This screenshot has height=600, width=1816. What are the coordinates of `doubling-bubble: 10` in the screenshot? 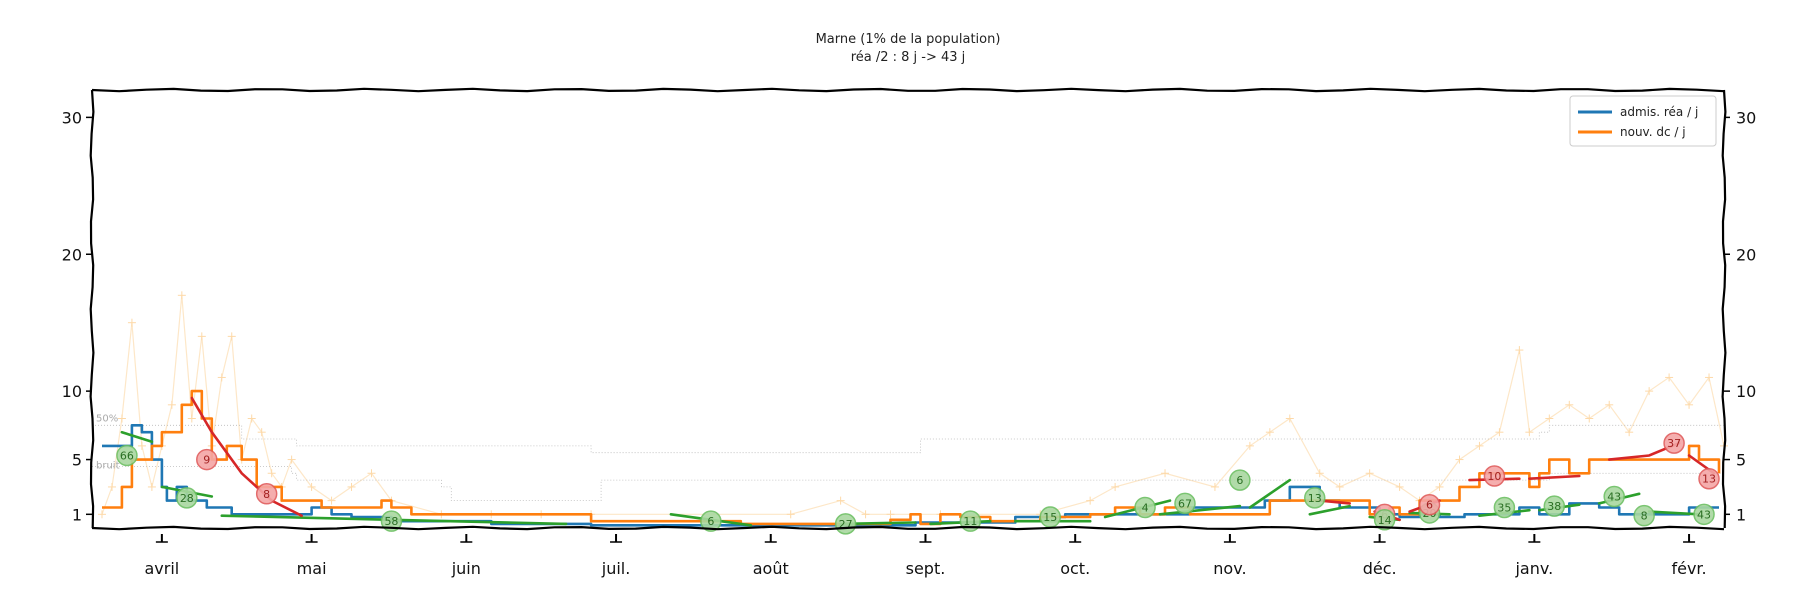 It's located at (1494, 476).